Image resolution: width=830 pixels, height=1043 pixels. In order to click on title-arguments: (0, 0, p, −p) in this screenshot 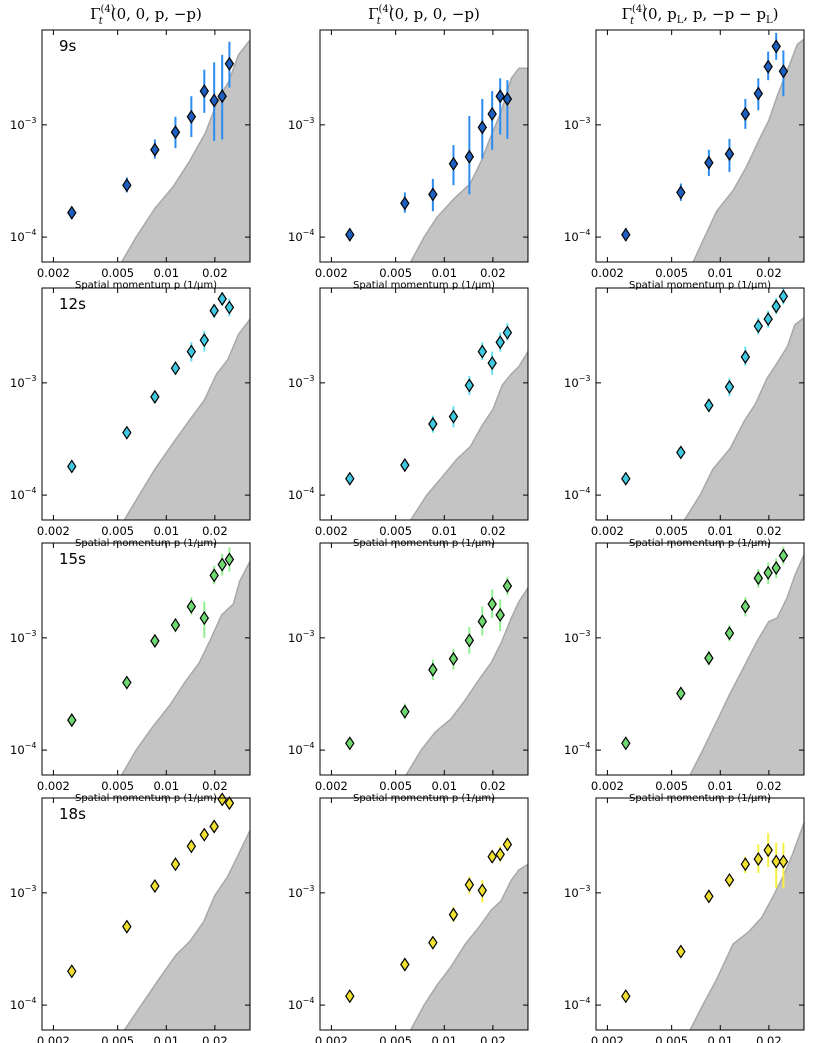, I will do `click(156, 14)`.